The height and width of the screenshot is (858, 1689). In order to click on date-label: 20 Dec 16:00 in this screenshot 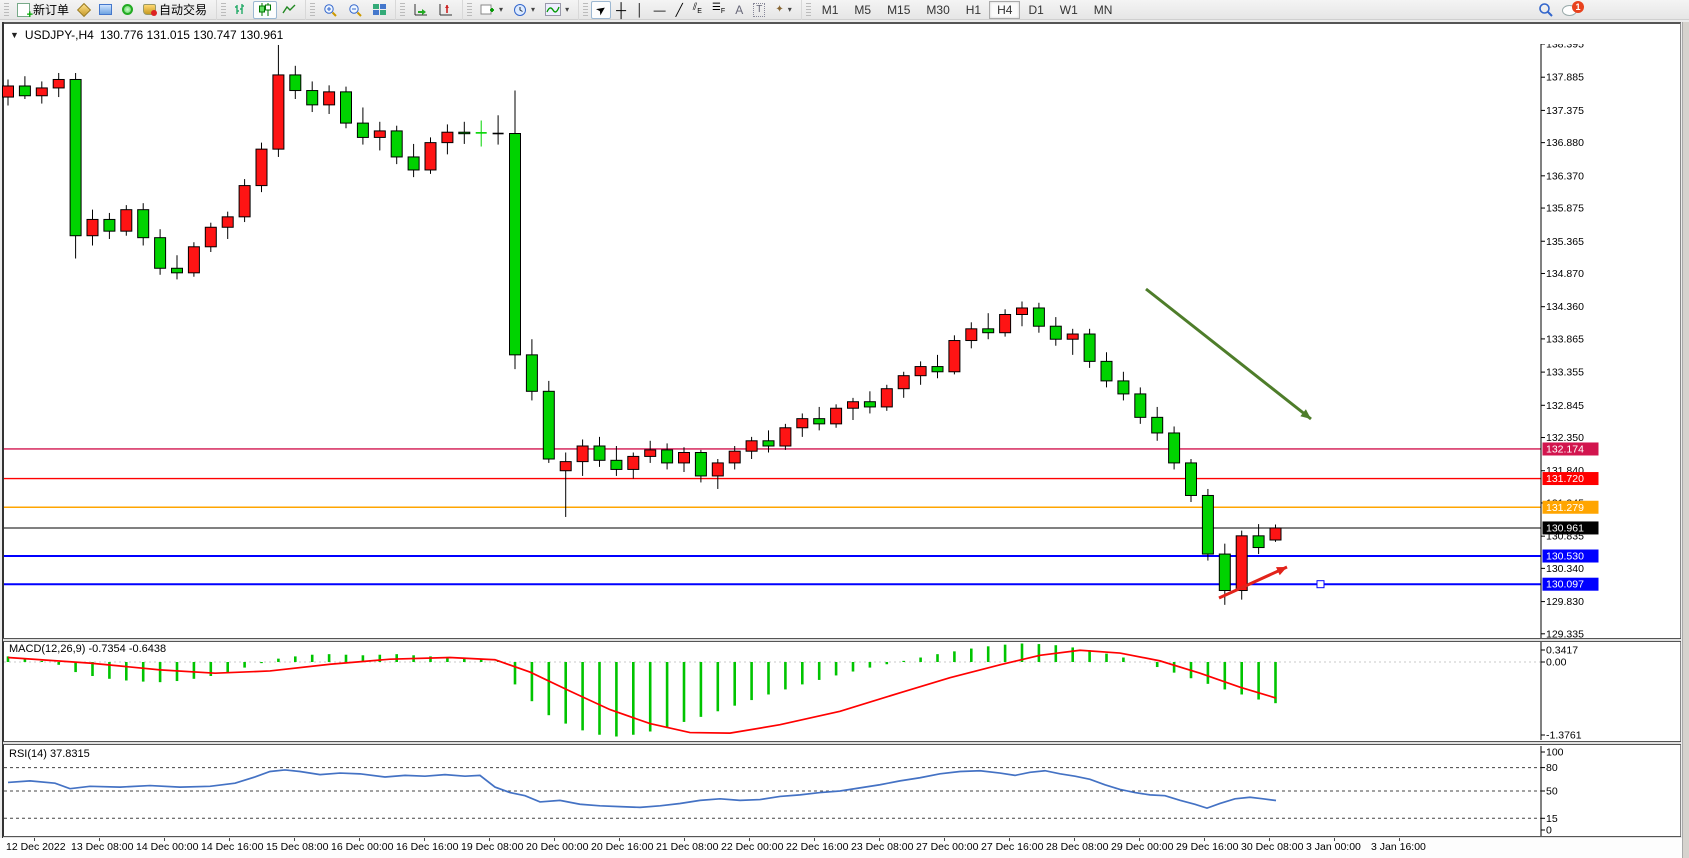, I will do `click(622, 847)`.